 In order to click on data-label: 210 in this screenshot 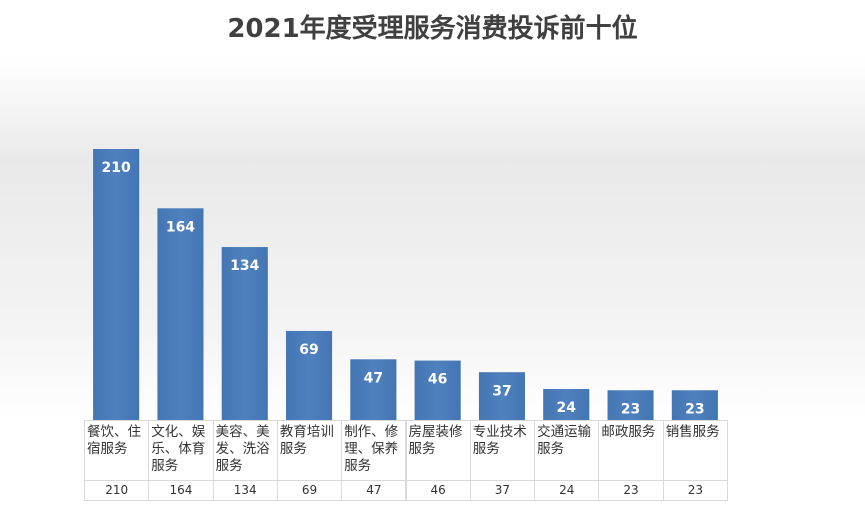, I will do `click(116, 168)`.